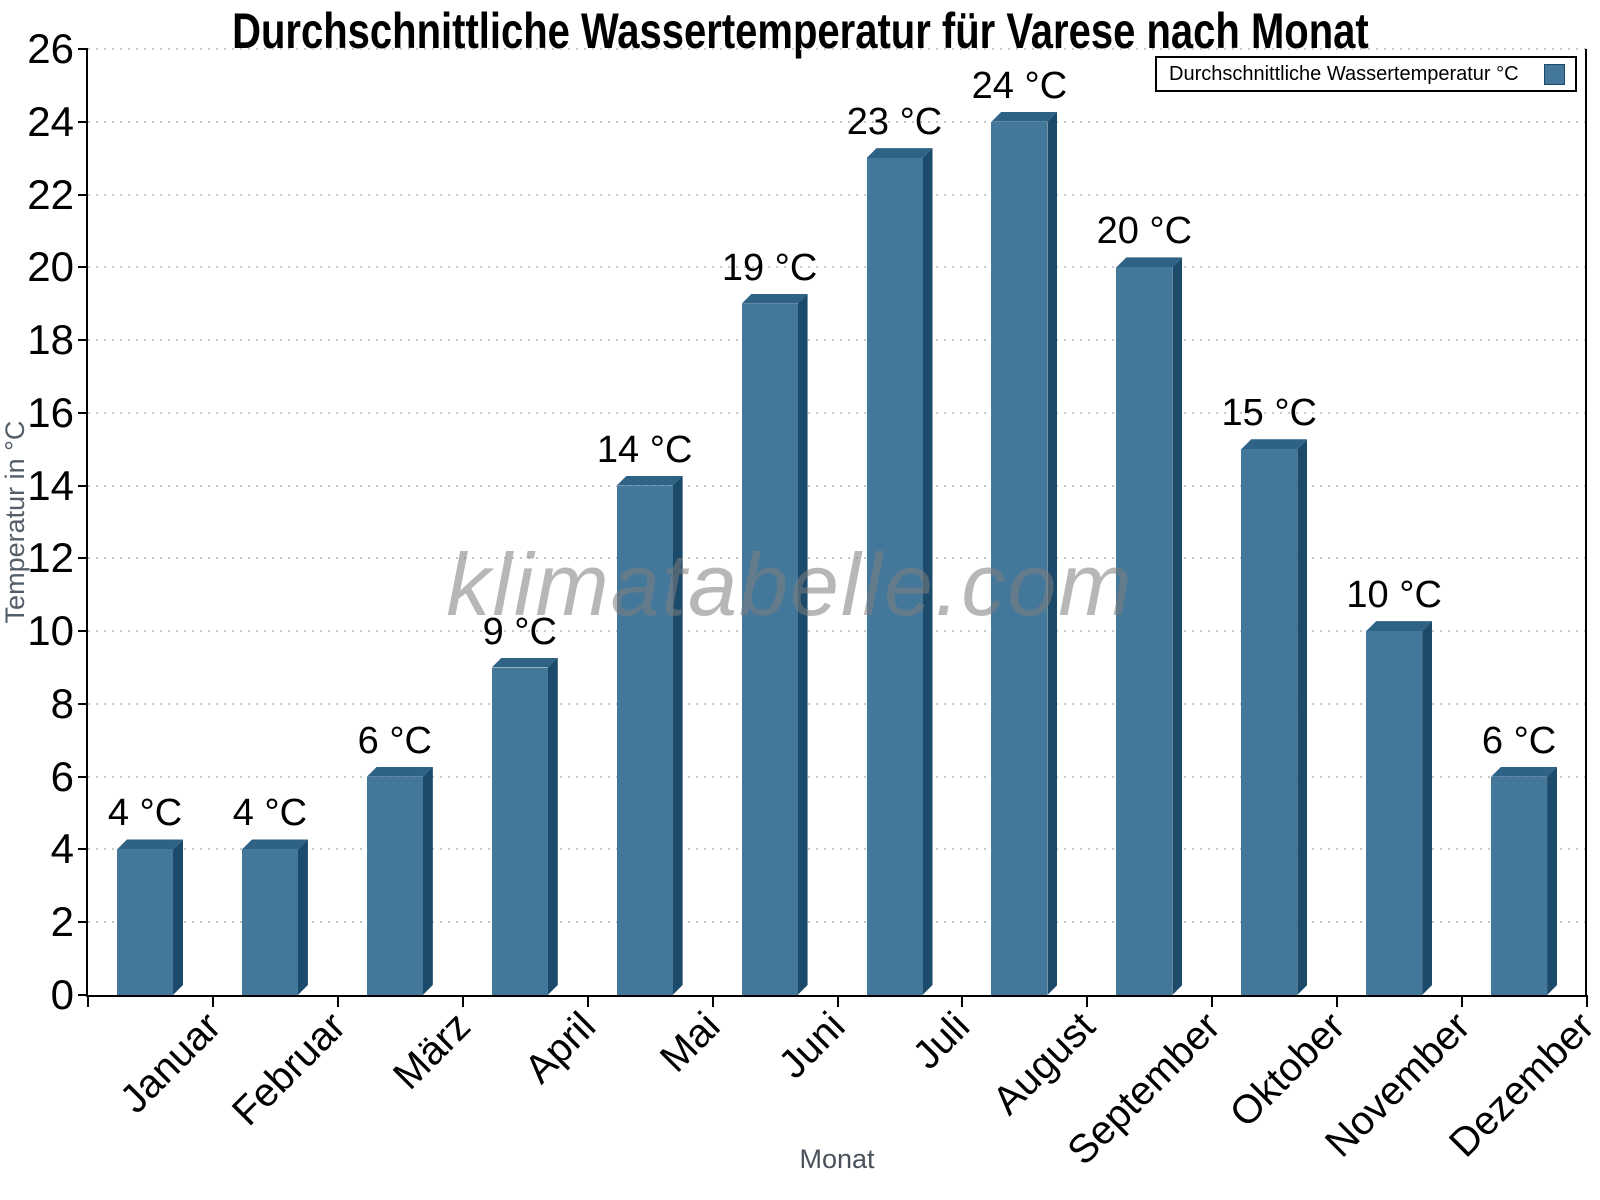 The height and width of the screenshot is (1200, 1600). I want to click on y-tick-label-22: 22, so click(50, 194).